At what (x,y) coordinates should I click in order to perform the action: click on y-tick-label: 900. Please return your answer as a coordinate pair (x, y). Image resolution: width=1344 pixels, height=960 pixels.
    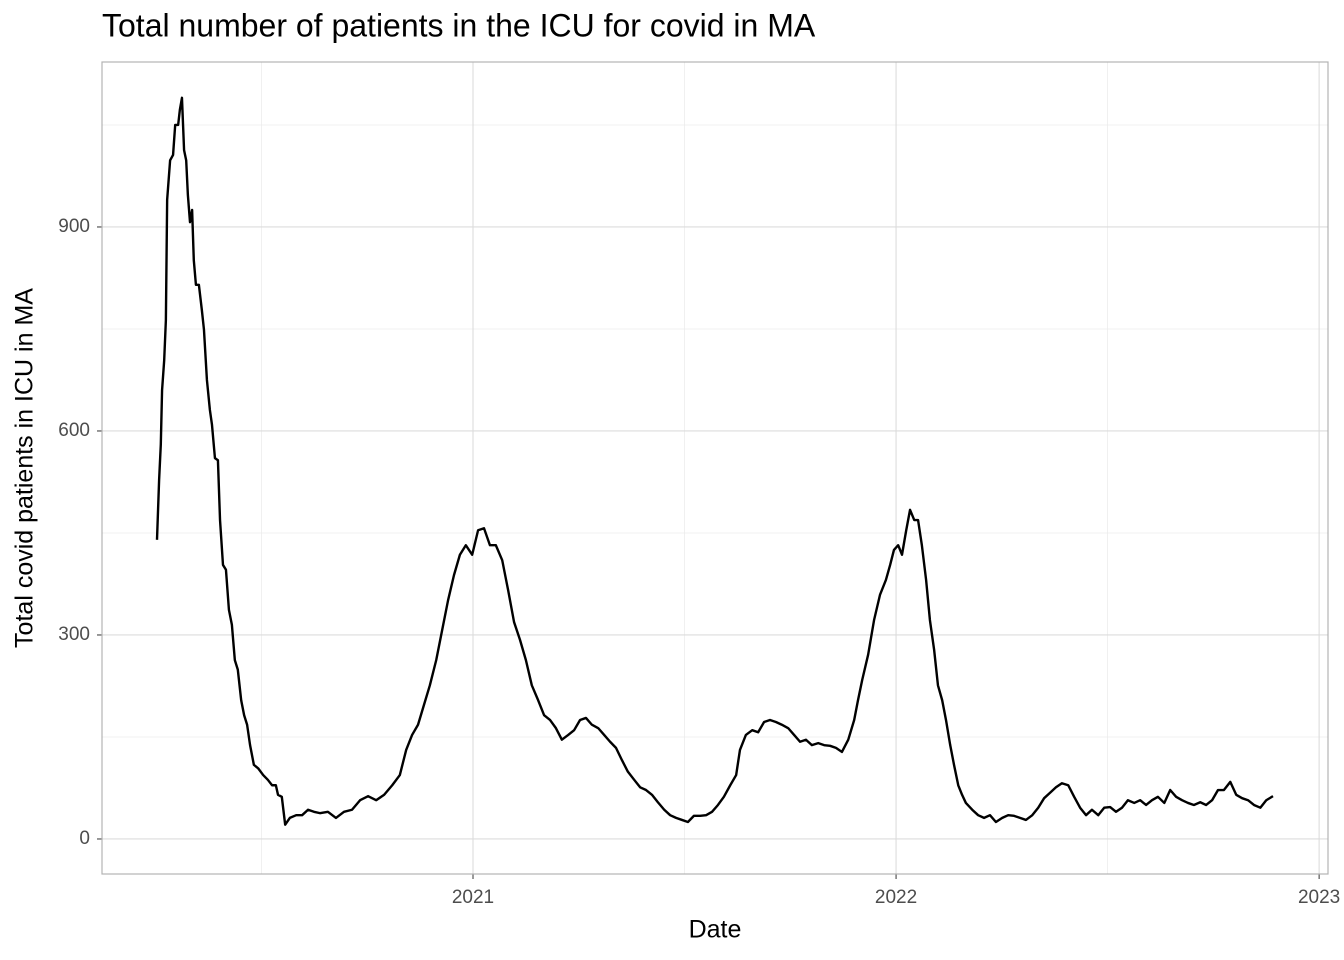
    Looking at the image, I should click on (74, 226).